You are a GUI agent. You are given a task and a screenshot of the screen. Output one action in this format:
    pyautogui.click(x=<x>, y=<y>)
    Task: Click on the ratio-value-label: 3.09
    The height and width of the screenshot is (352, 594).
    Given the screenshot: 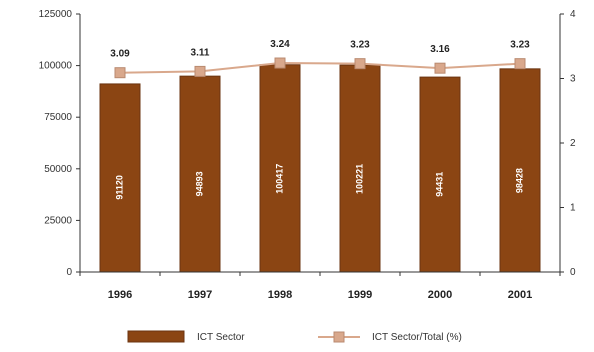 What is the action you would take?
    pyautogui.click(x=120, y=54)
    